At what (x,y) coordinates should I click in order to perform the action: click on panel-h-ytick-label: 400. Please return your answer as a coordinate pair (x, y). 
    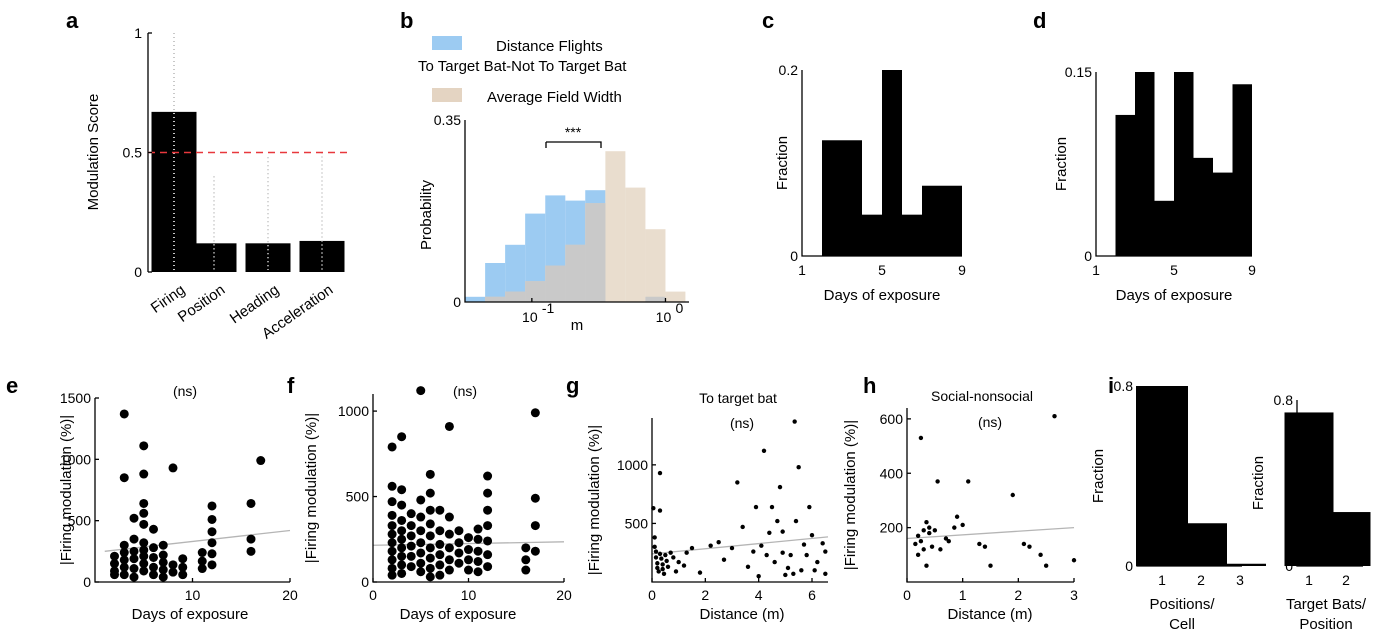
    Looking at the image, I should click on (892, 473).